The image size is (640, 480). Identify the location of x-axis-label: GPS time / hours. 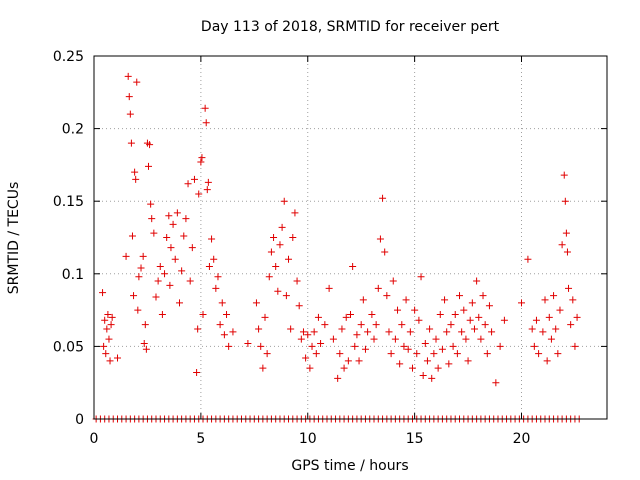
(349, 466).